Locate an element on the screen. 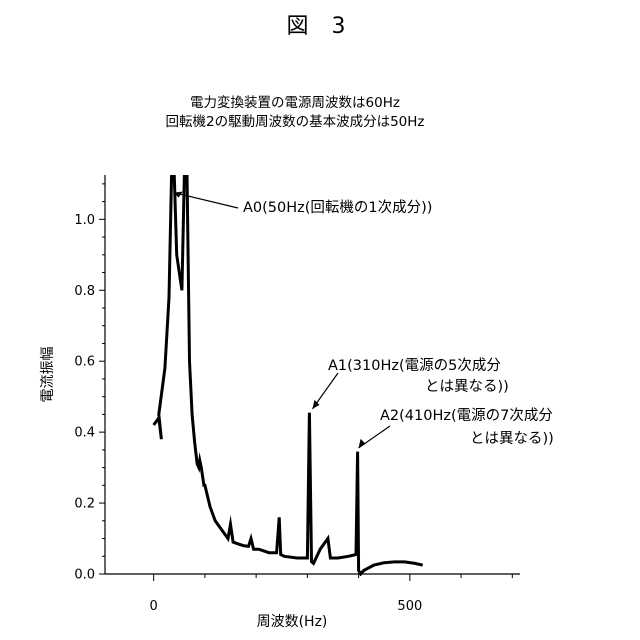 This screenshot has height=640, width=640. annotation-a2-arrowhead is located at coordinates (362, 443).